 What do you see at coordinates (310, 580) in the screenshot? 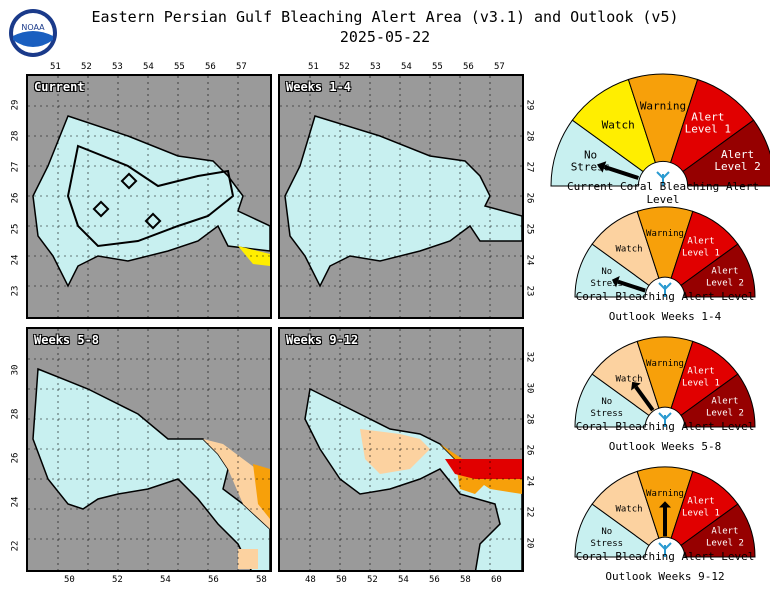
I see `axis-tick-label: 48` at bounding box center [310, 580].